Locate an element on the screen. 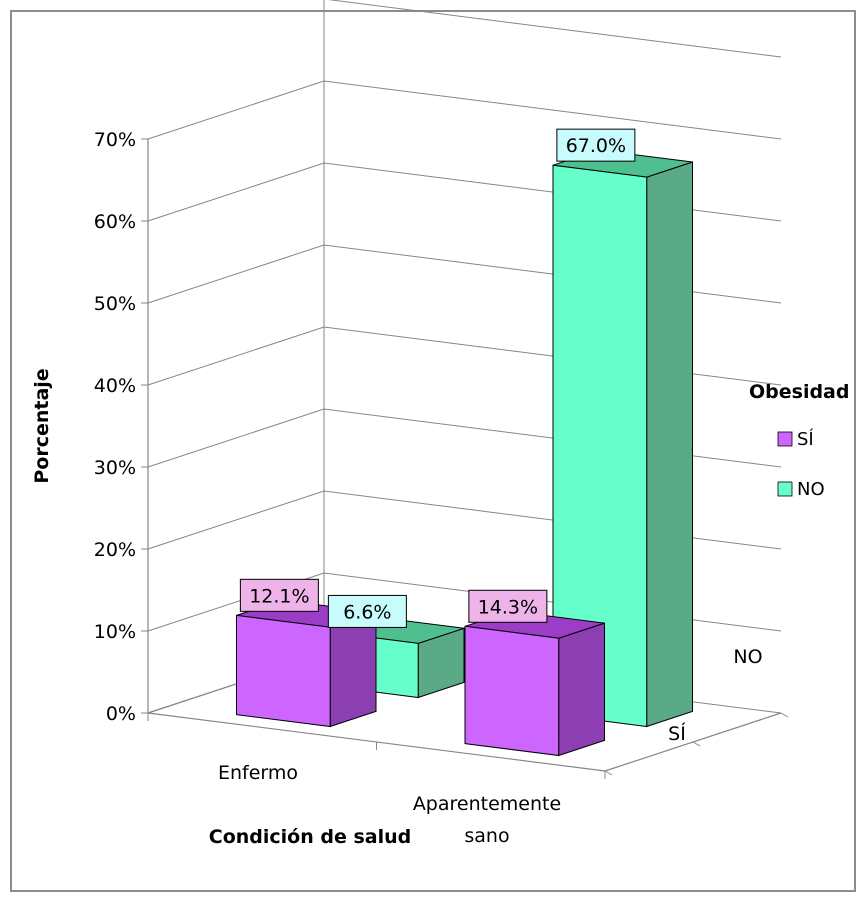 This screenshot has width=868, height=904. data-label: 67.0% is located at coordinates (596, 145).